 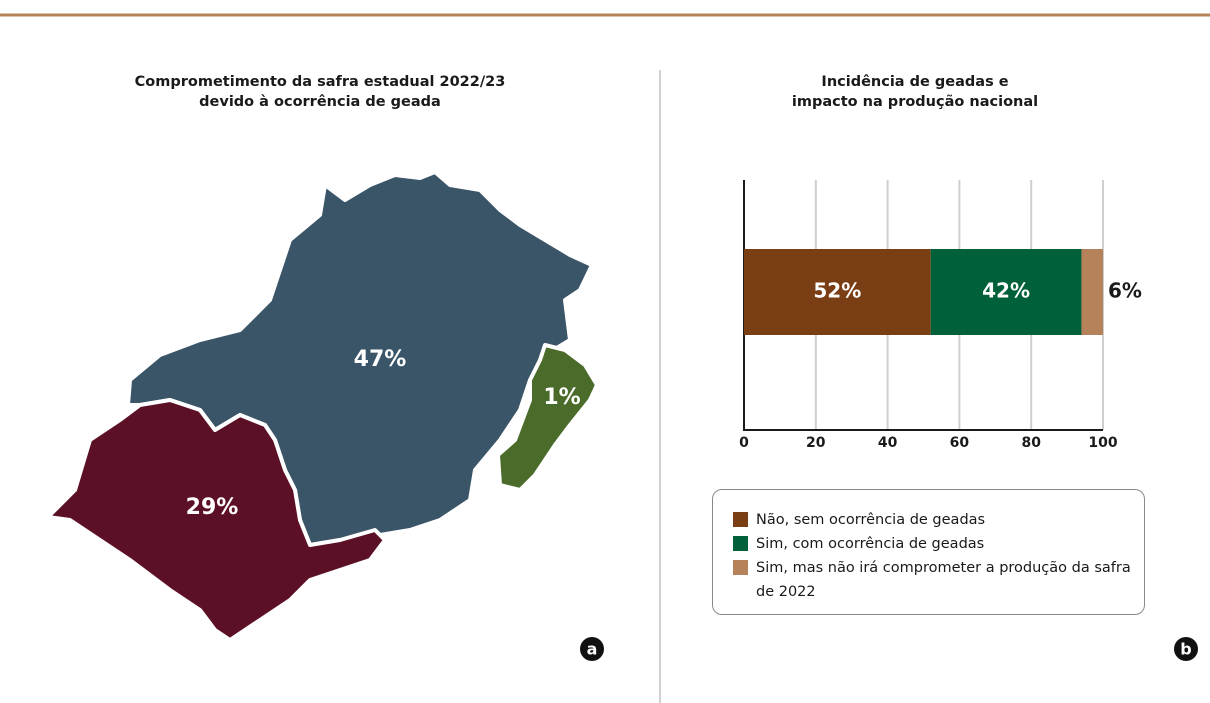 I want to click on badge-label: b, so click(x=1185, y=649).